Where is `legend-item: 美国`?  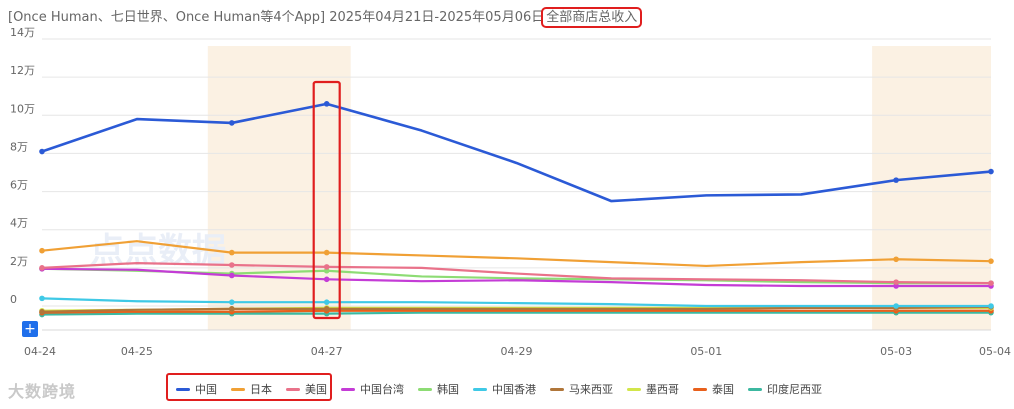
legend-item: 美国 is located at coordinates (306, 389).